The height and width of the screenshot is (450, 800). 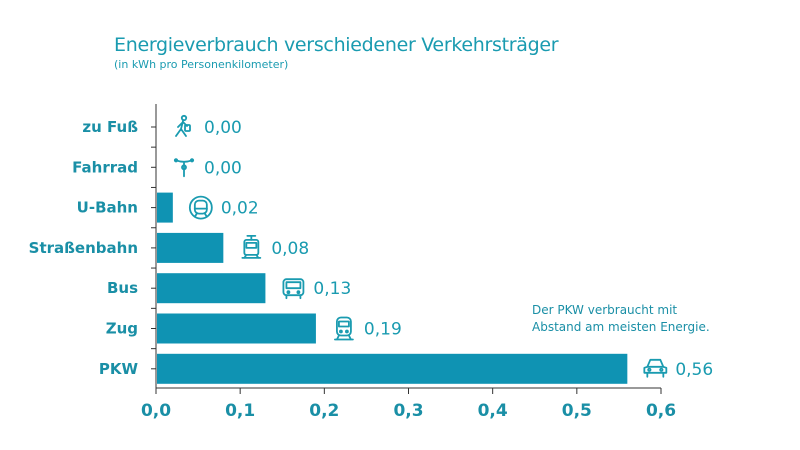 I want to click on x-tick-label: 0,1, so click(x=240, y=411).